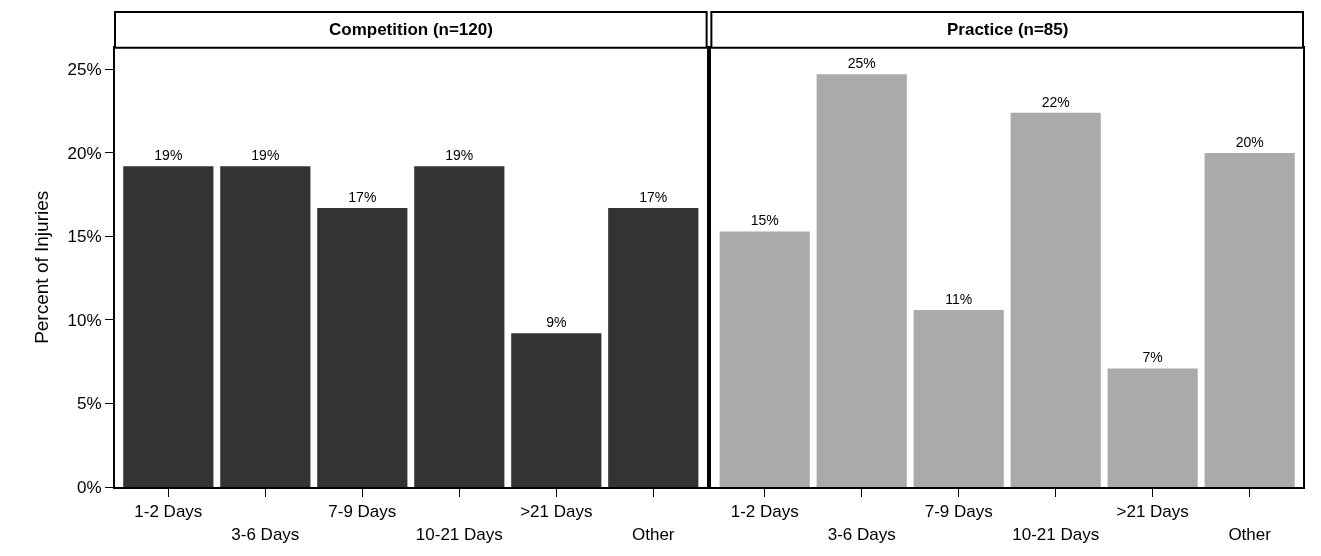 The image size is (1321, 556). I want to click on data-label: 7%, so click(1152, 357).